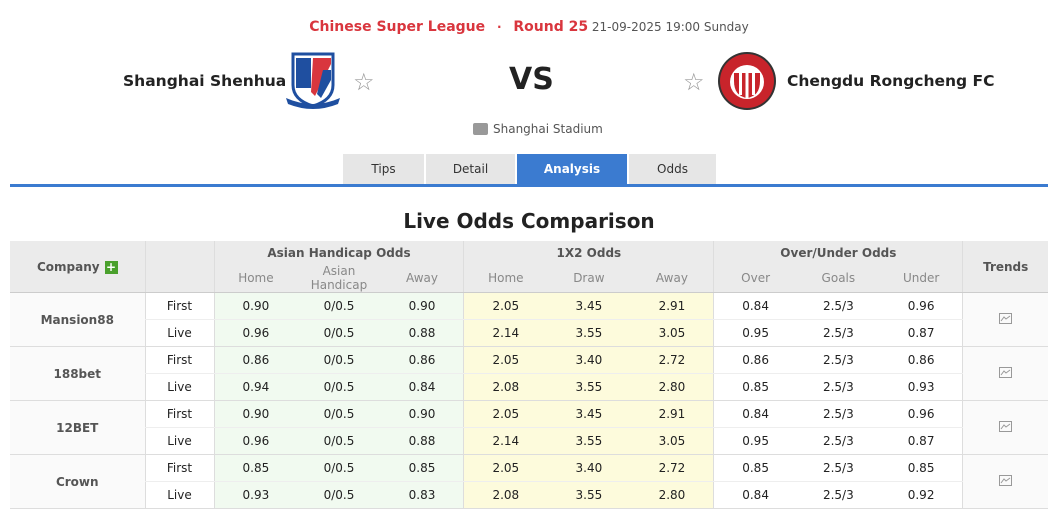  I want to click on company-name: 188bet, so click(78, 373).